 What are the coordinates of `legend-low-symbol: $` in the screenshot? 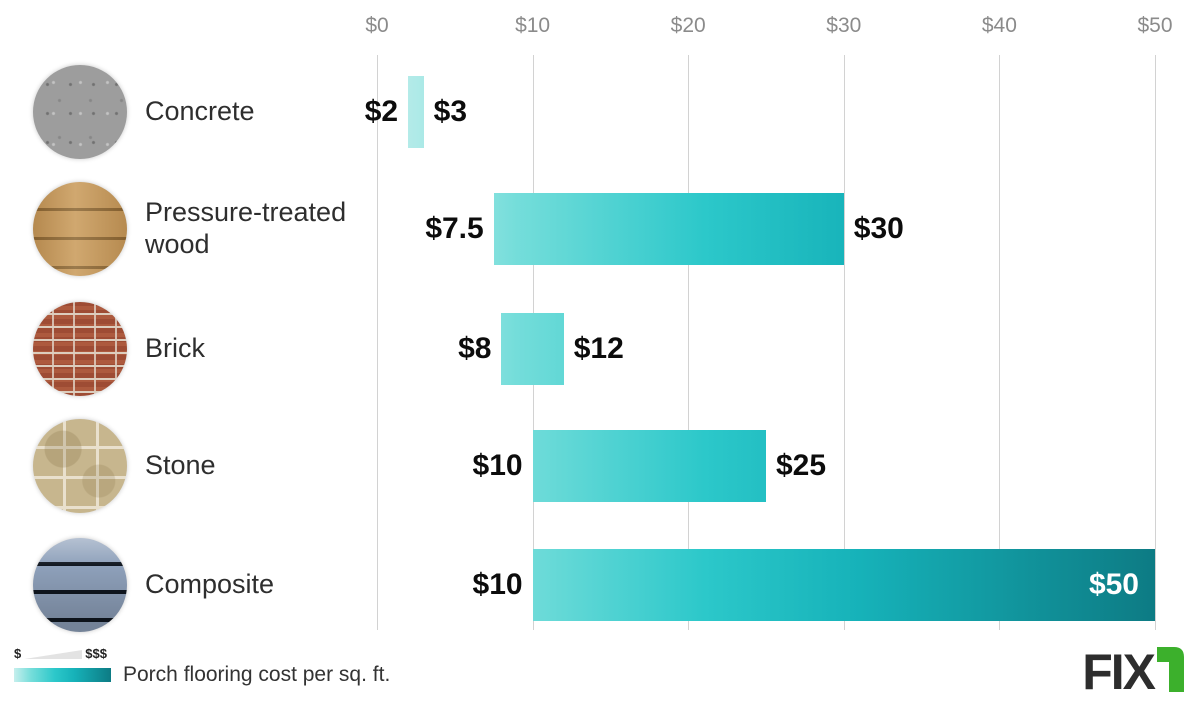 It's located at (18, 653).